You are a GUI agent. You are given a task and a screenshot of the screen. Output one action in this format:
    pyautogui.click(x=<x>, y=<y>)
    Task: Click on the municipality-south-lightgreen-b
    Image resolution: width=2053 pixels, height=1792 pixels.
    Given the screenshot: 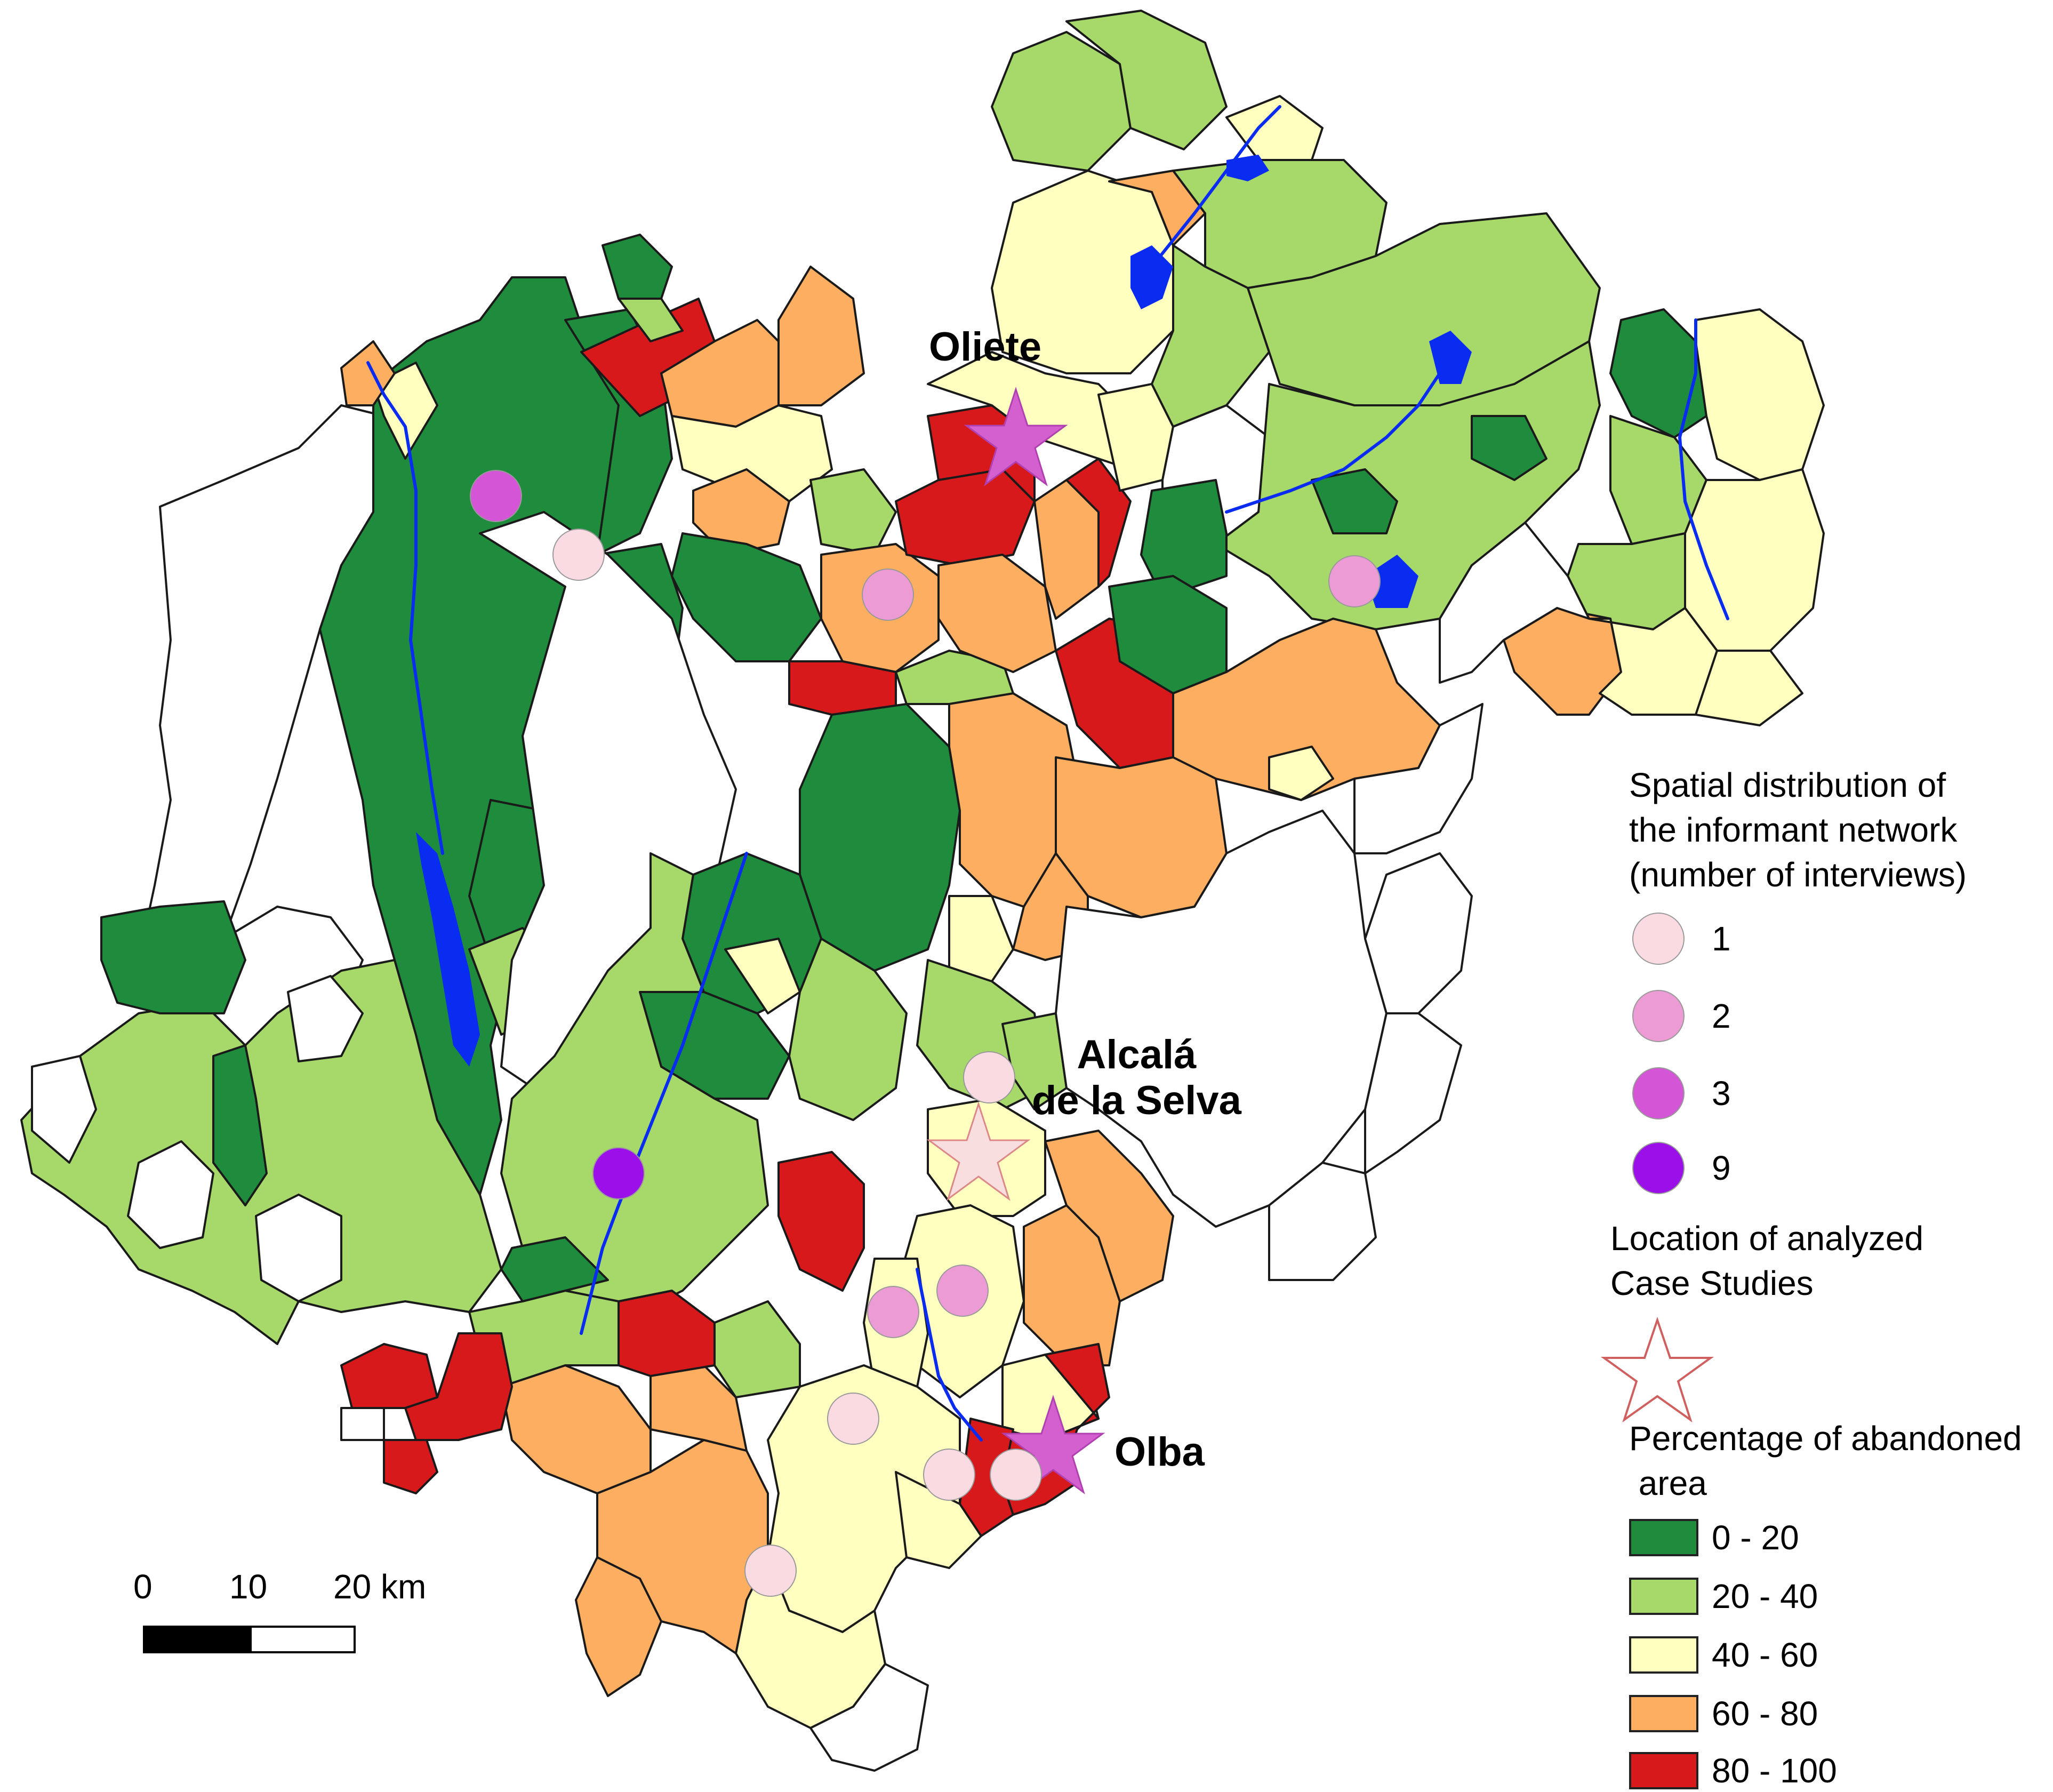 What is the action you would take?
    pyautogui.click(x=757, y=1349)
    